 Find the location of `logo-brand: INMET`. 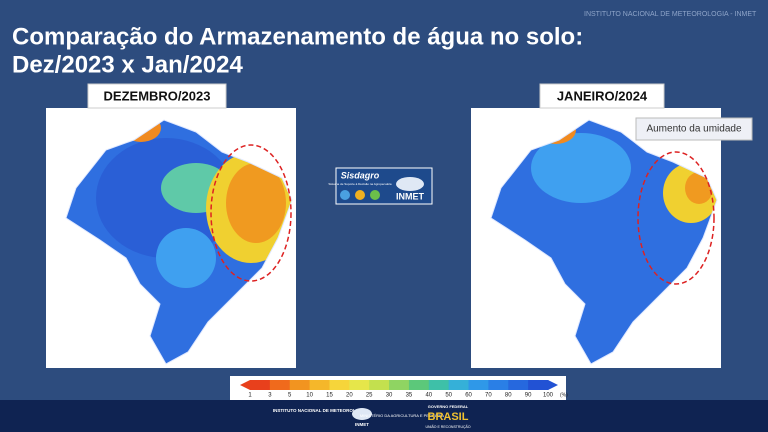

logo-brand: INMET is located at coordinates (410, 196).